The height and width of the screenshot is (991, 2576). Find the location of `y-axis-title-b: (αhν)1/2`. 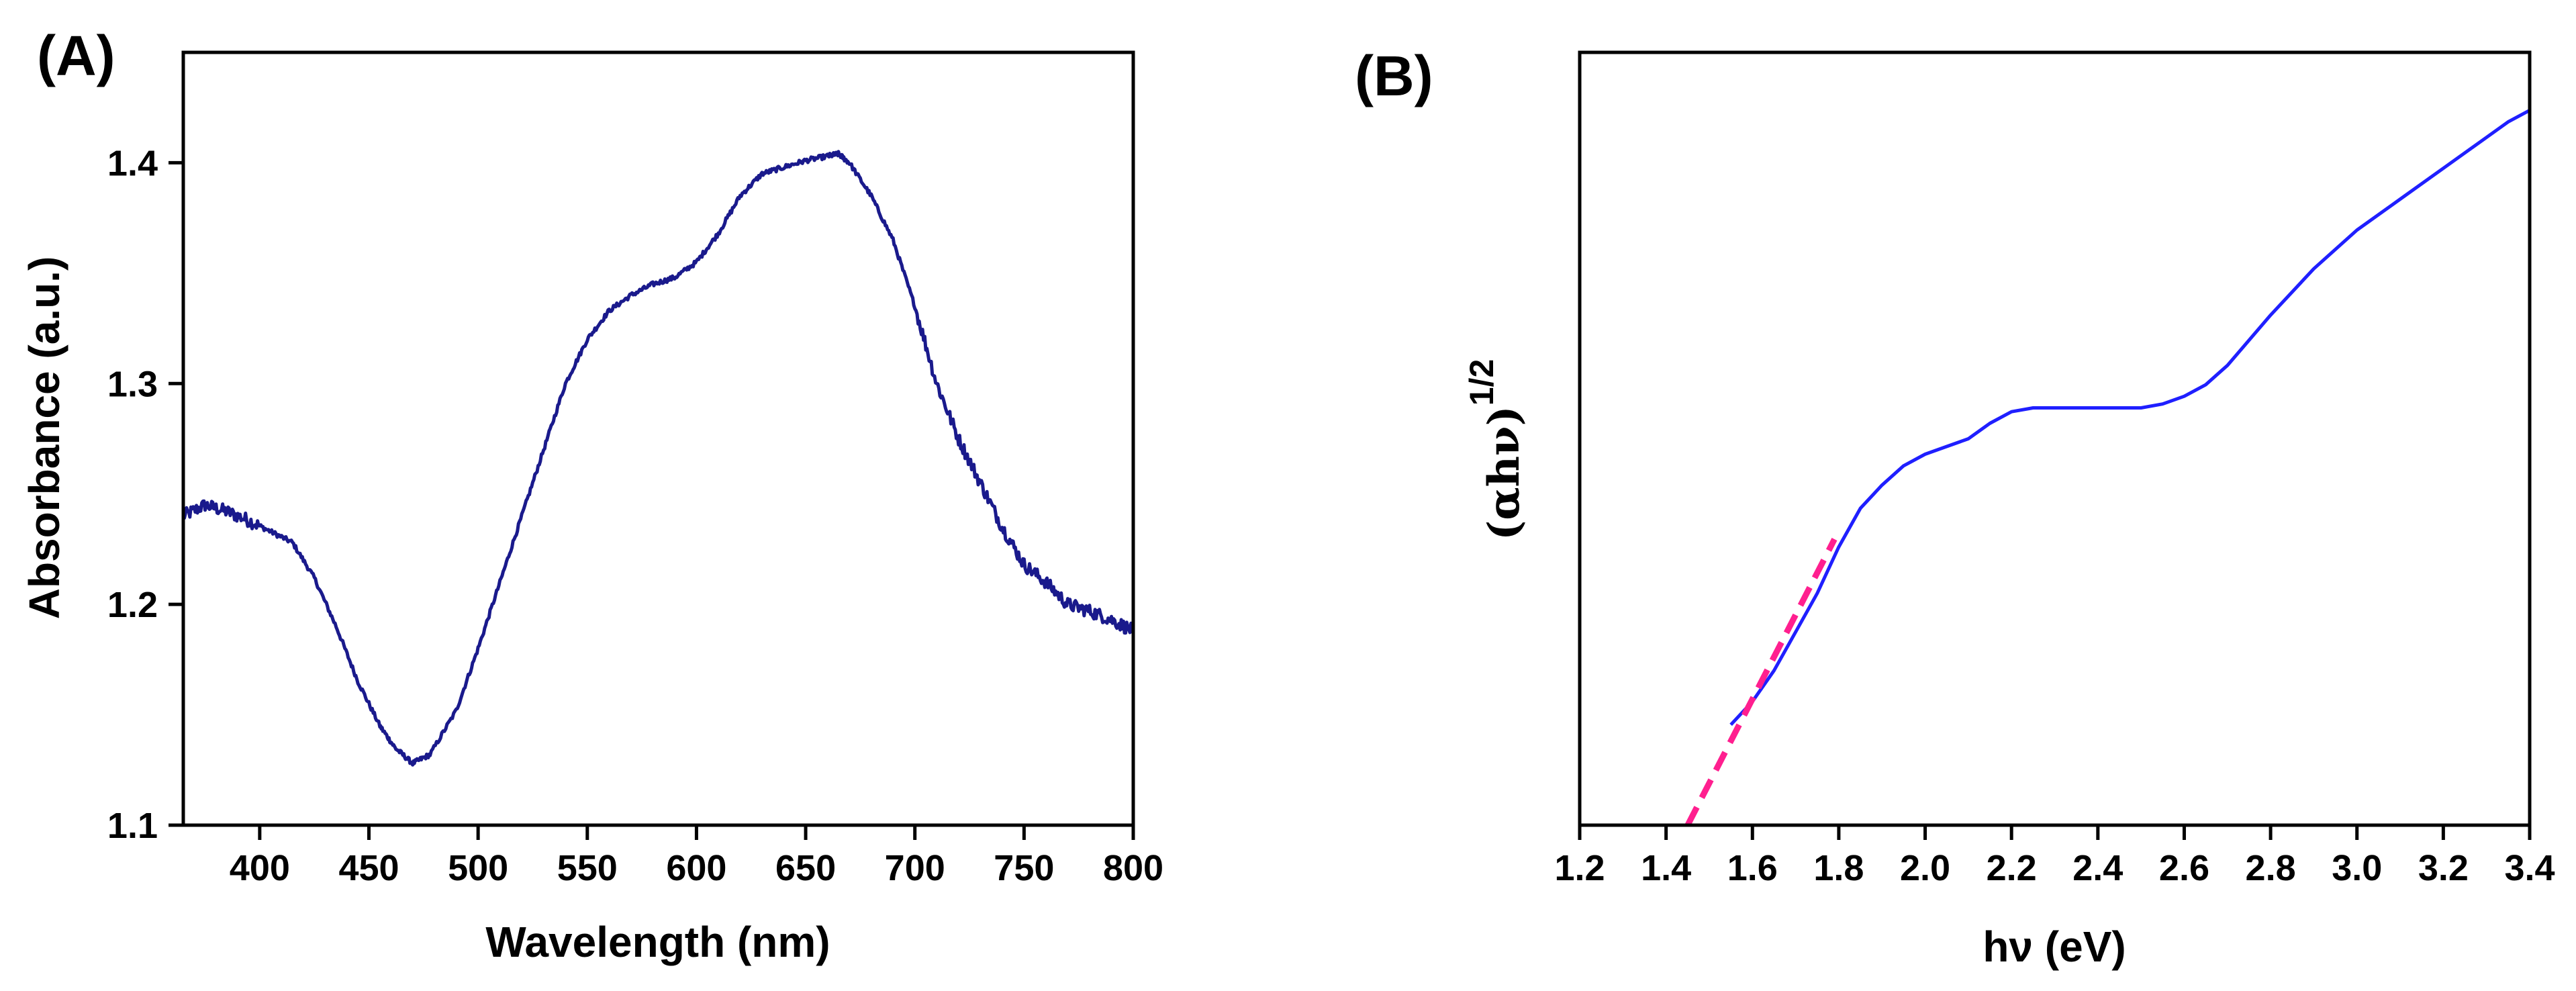

y-axis-title-b: (αhν)1/2 is located at coordinates (1496, 449).